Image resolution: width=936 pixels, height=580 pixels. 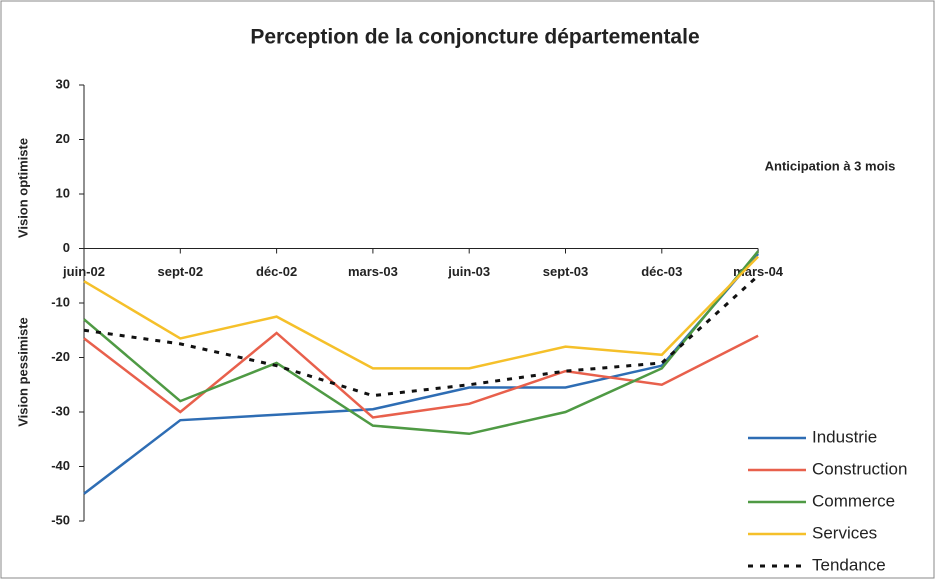 I want to click on y-tick-label: 0, so click(x=66, y=247).